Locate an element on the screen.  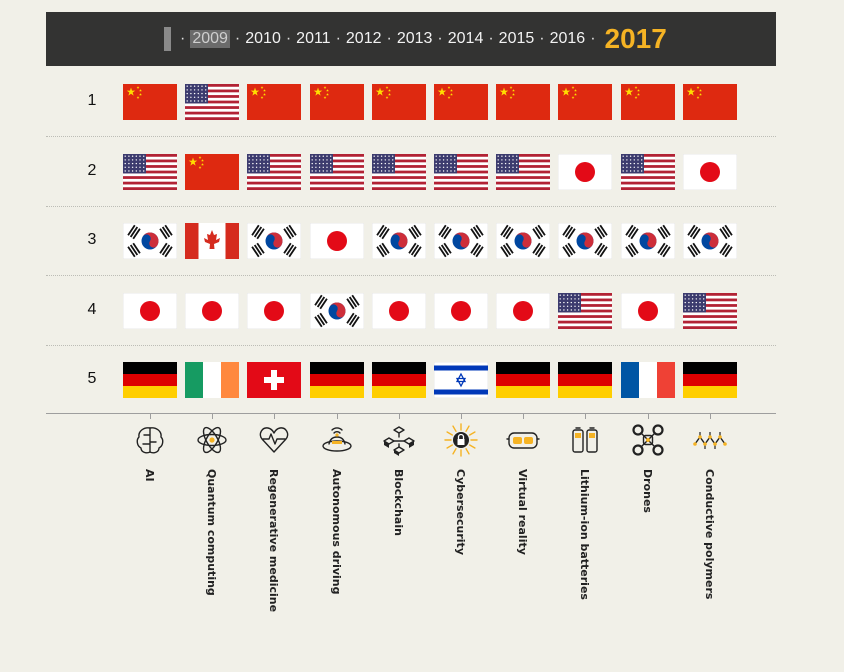
year-2012: 2012 is located at coordinates (363, 38).